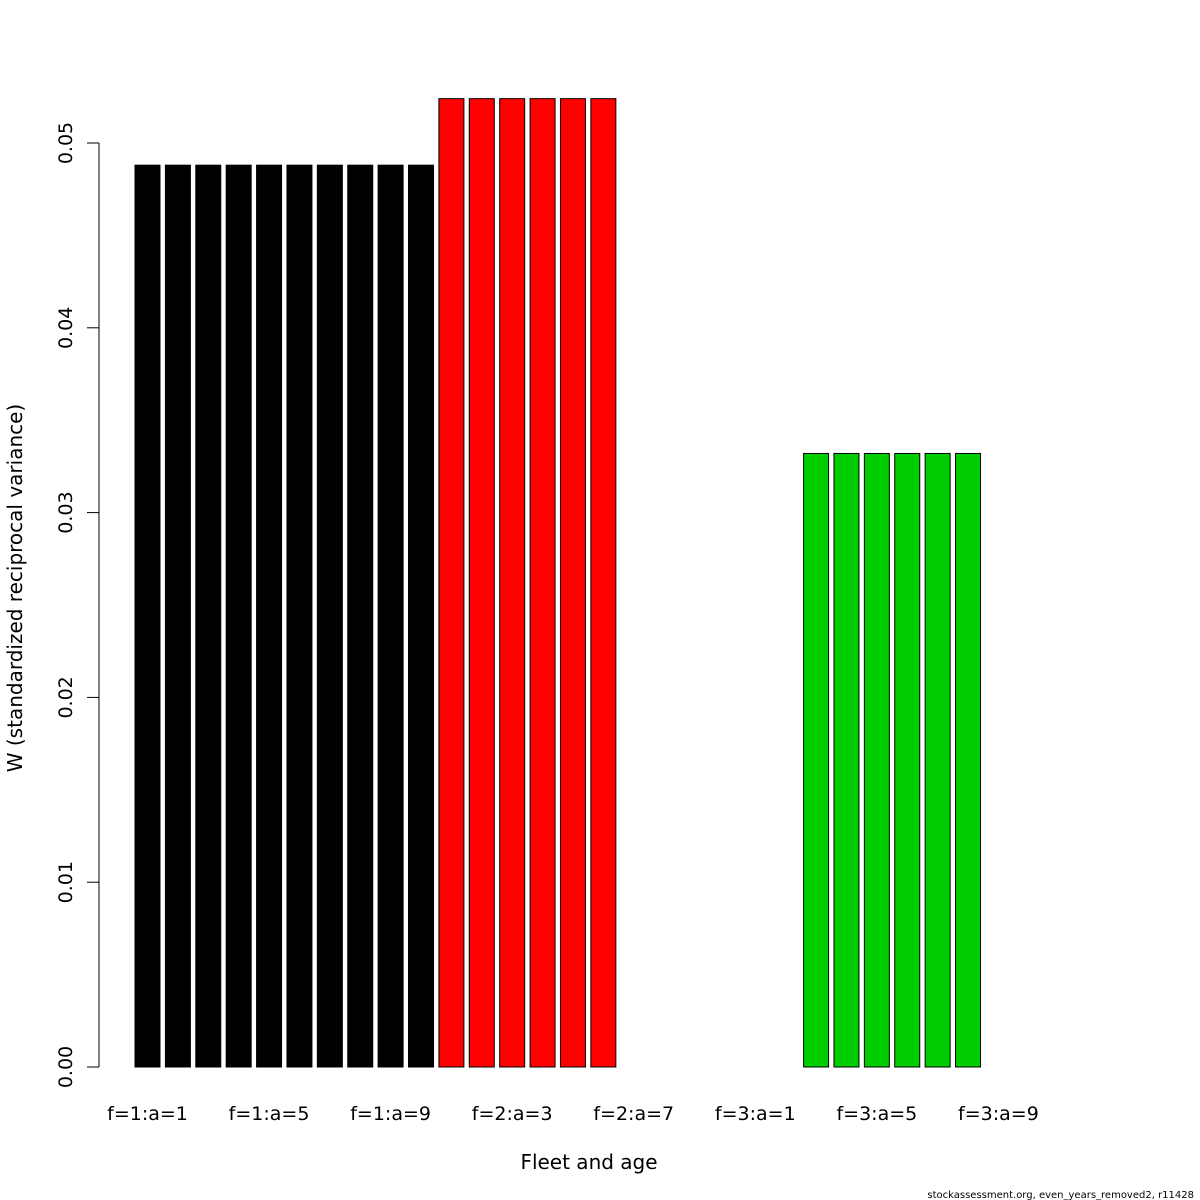  Describe the element at coordinates (360, 616) in the screenshot. I see `bar-f=1:a=8` at that location.